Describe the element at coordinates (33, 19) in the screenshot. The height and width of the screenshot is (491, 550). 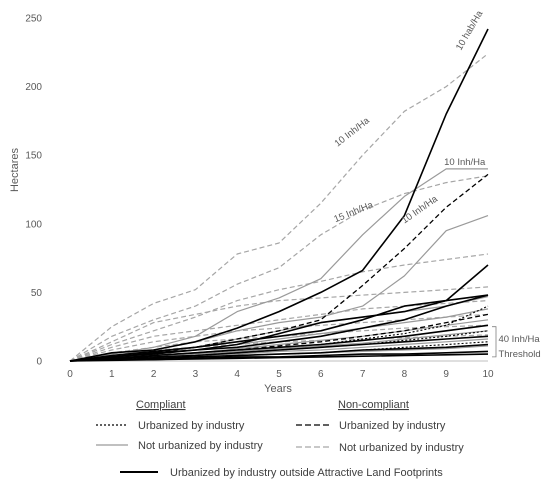
I see `y-tick-label: 250` at that location.